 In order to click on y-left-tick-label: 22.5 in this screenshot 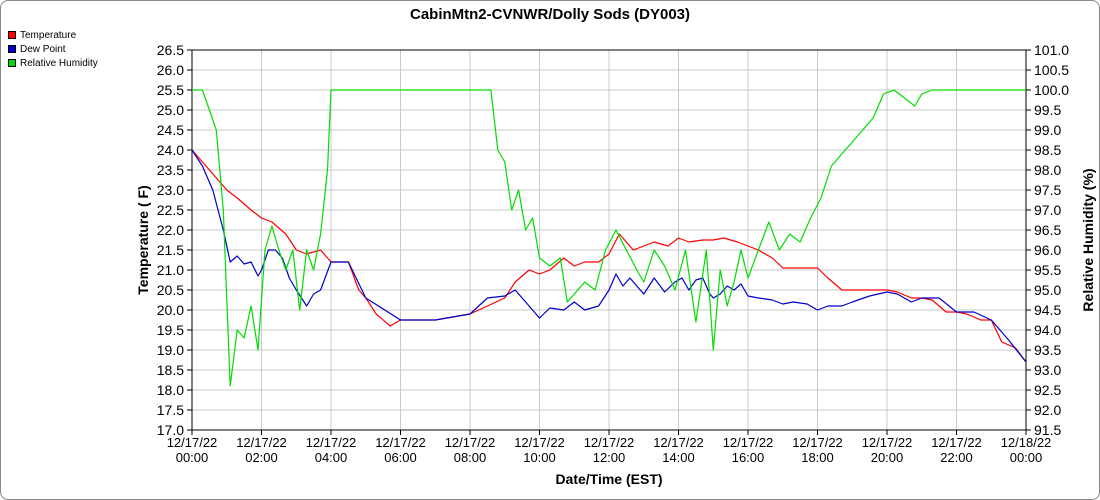, I will do `click(170, 210)`.